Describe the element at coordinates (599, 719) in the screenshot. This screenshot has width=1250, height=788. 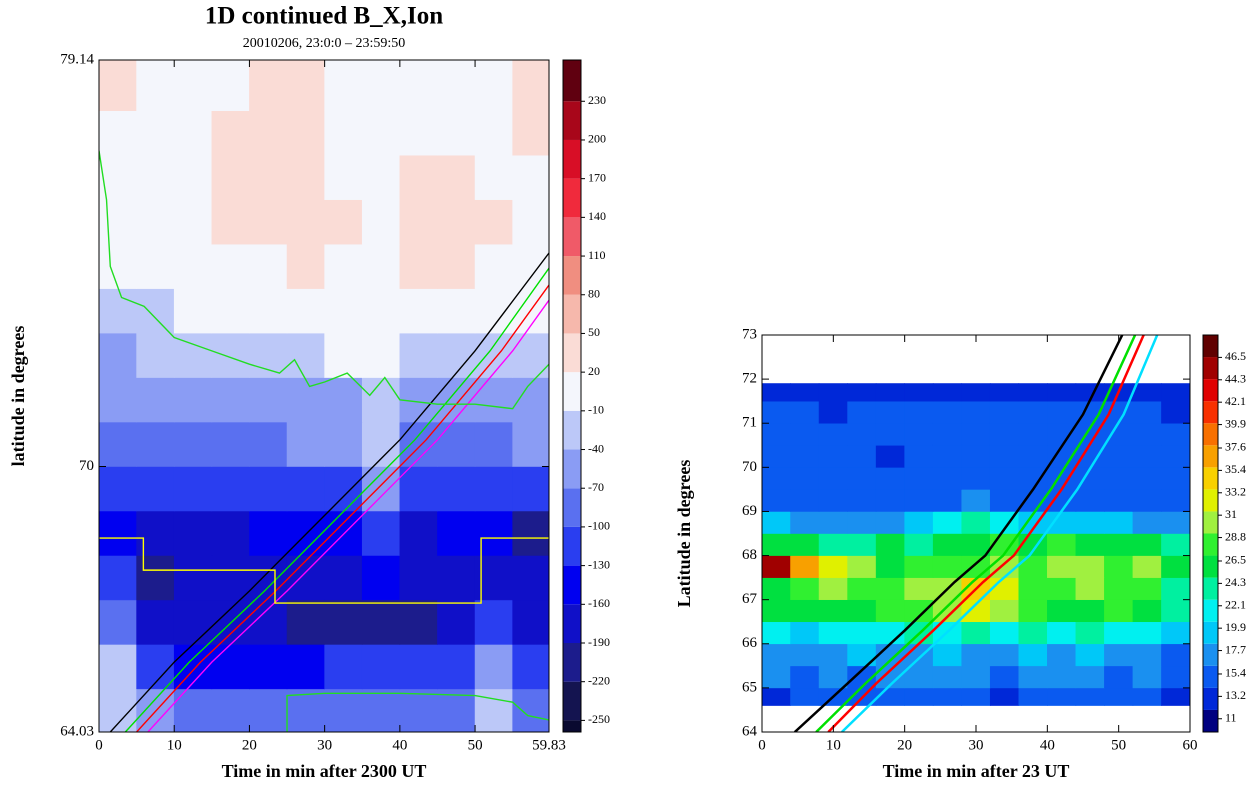
I see `colorbar-tick-label: -250` at that location.